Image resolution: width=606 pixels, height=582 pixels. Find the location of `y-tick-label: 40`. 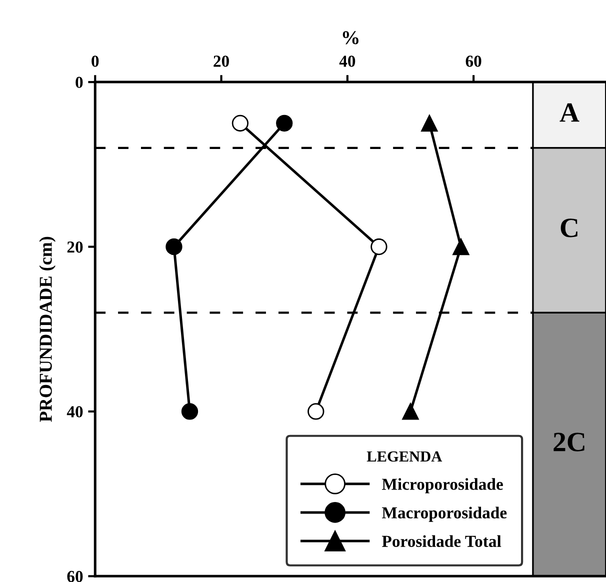

y-tick-label: 40 is located at coordinates (74, 412).